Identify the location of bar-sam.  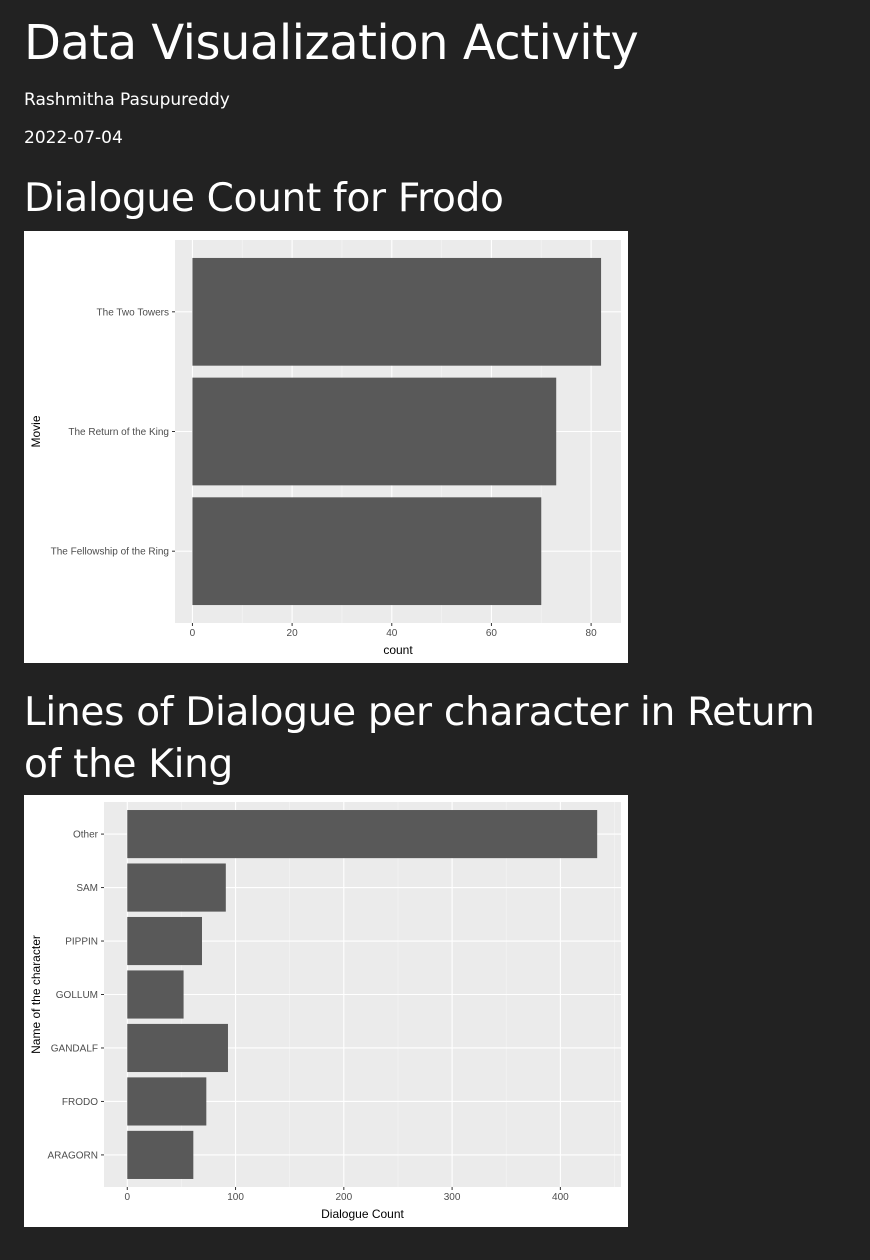
(176, 887).